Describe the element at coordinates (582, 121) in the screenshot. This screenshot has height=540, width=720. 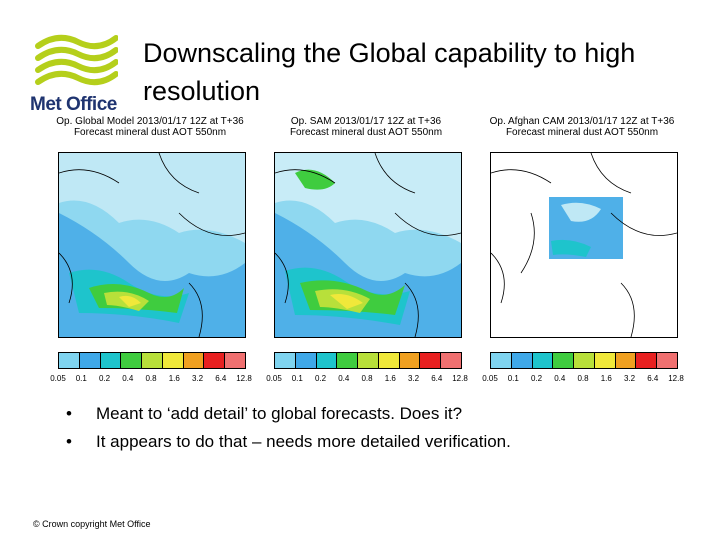
I see `panel-title-line1: Op. Afghan CAM 2013/01/17 12Z at T+36` at that location.